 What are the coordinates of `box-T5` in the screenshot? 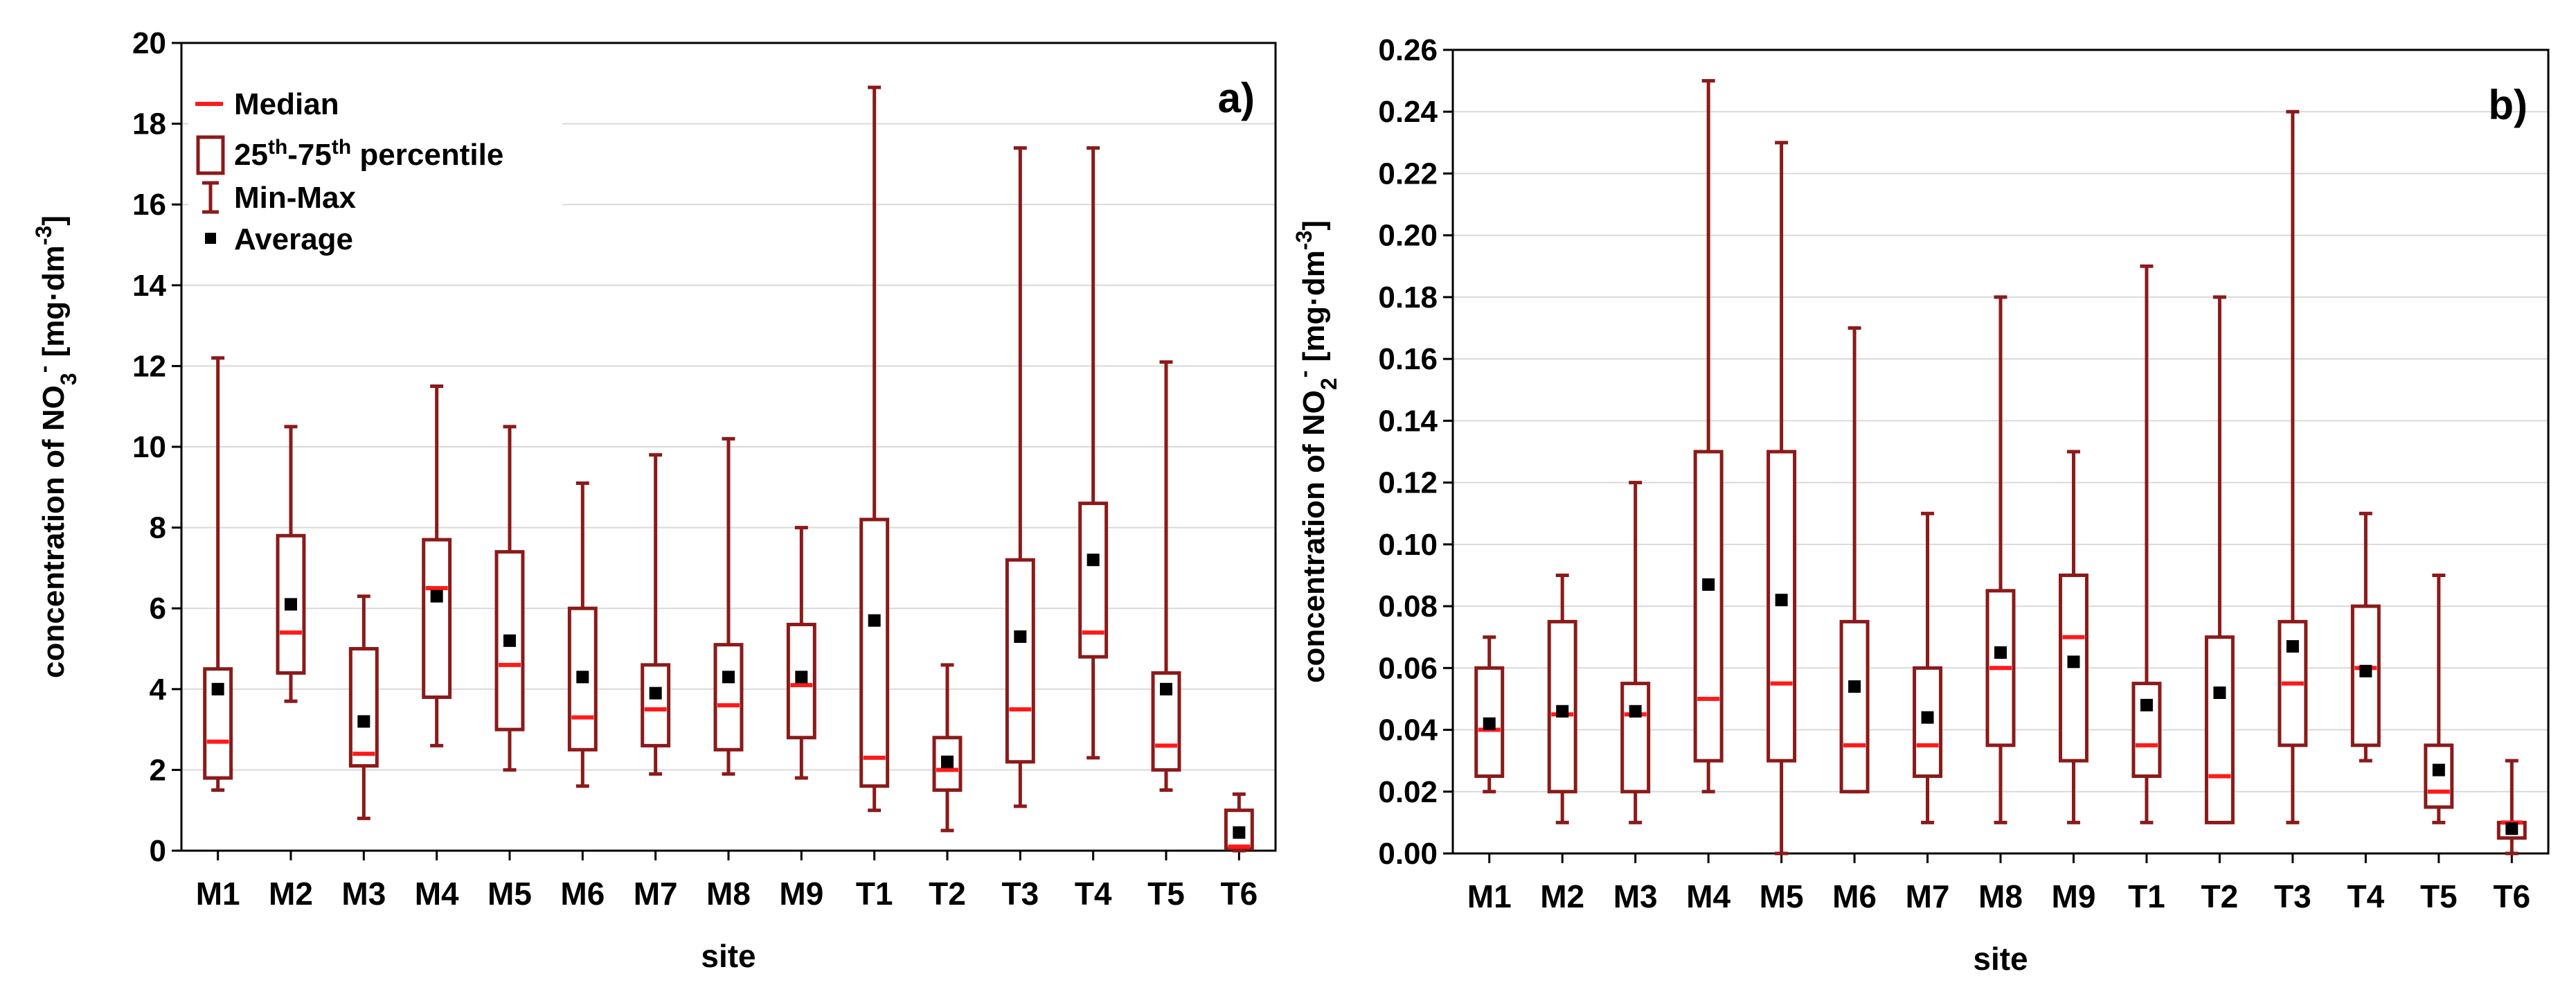 It's located at (2439, 699).